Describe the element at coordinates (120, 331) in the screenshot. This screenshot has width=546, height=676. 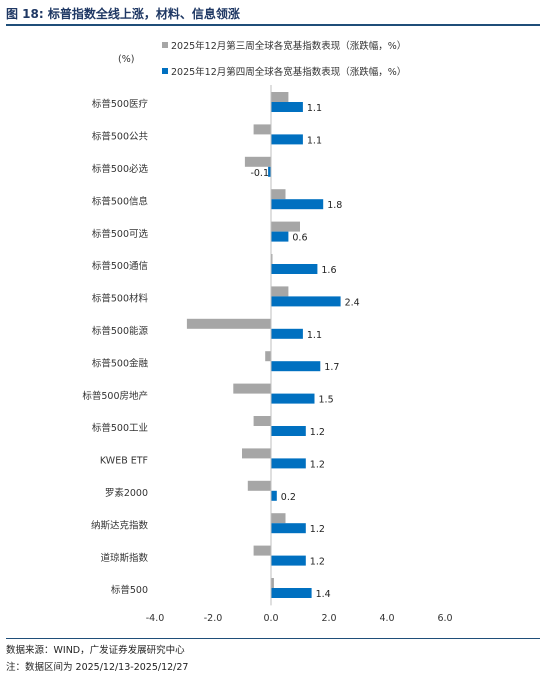
I see `category-label: 标普500能源` at that location.